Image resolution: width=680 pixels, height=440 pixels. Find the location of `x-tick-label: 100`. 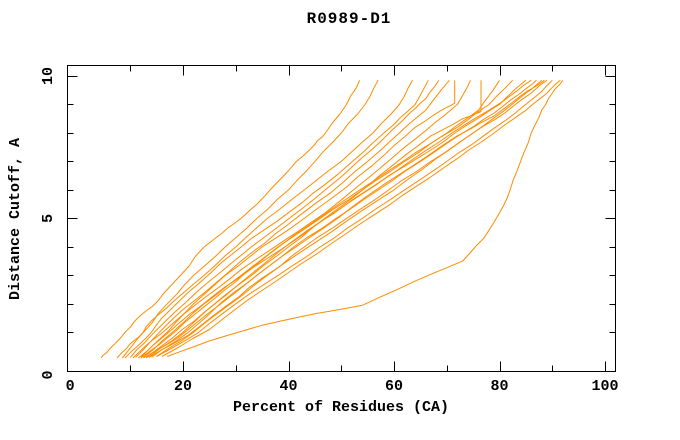

x-tick-label: 100 is located at coordinates (604, 386).